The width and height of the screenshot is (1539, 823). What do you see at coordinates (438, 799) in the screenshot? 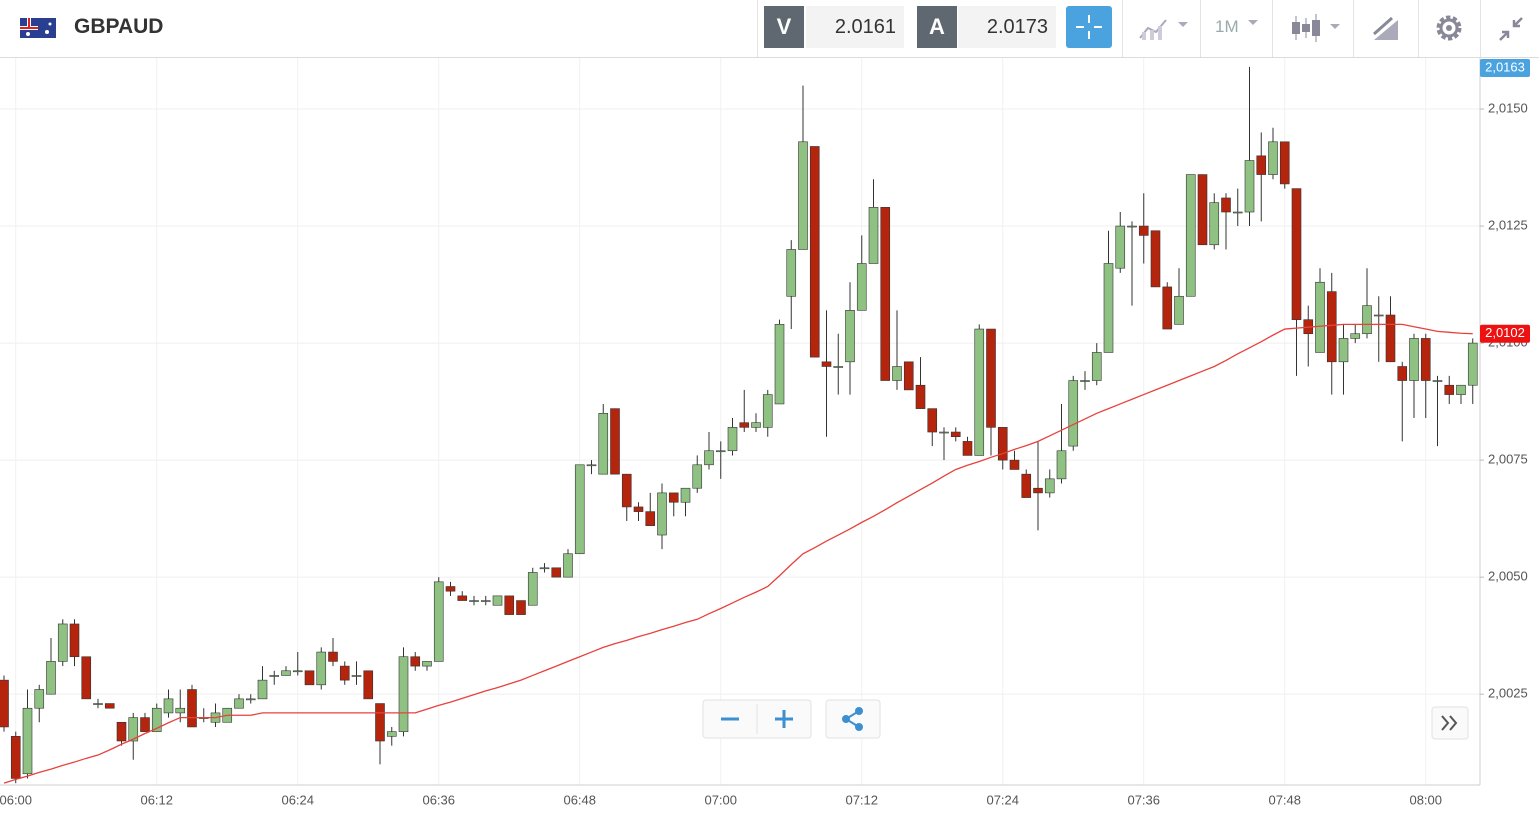
I see `x-tick-label: 06:36` at bounding box center [438, 799].